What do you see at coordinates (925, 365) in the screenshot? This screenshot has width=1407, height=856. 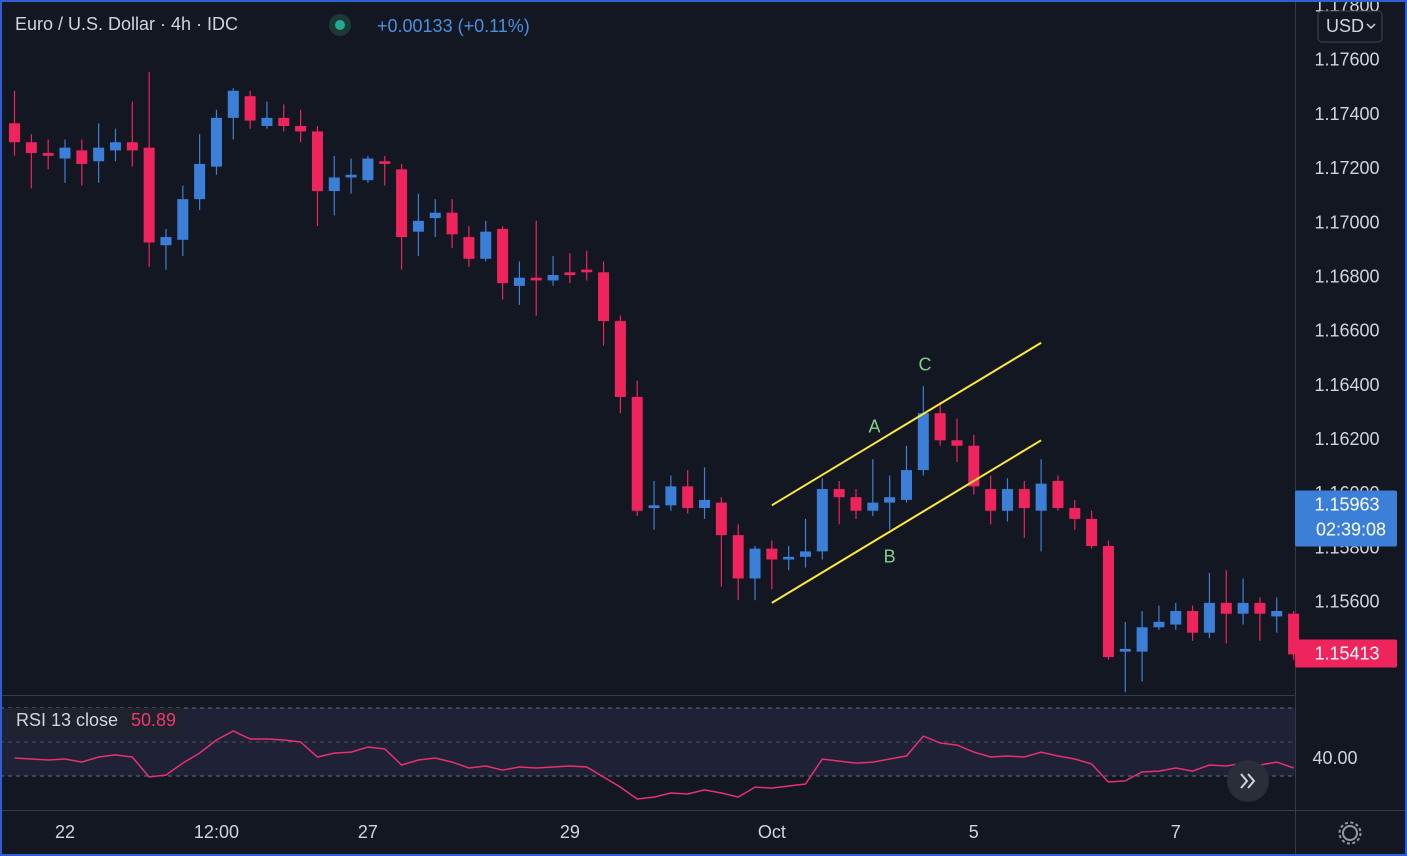 I see `annotation-label: C` at bounding box center [925, 365].